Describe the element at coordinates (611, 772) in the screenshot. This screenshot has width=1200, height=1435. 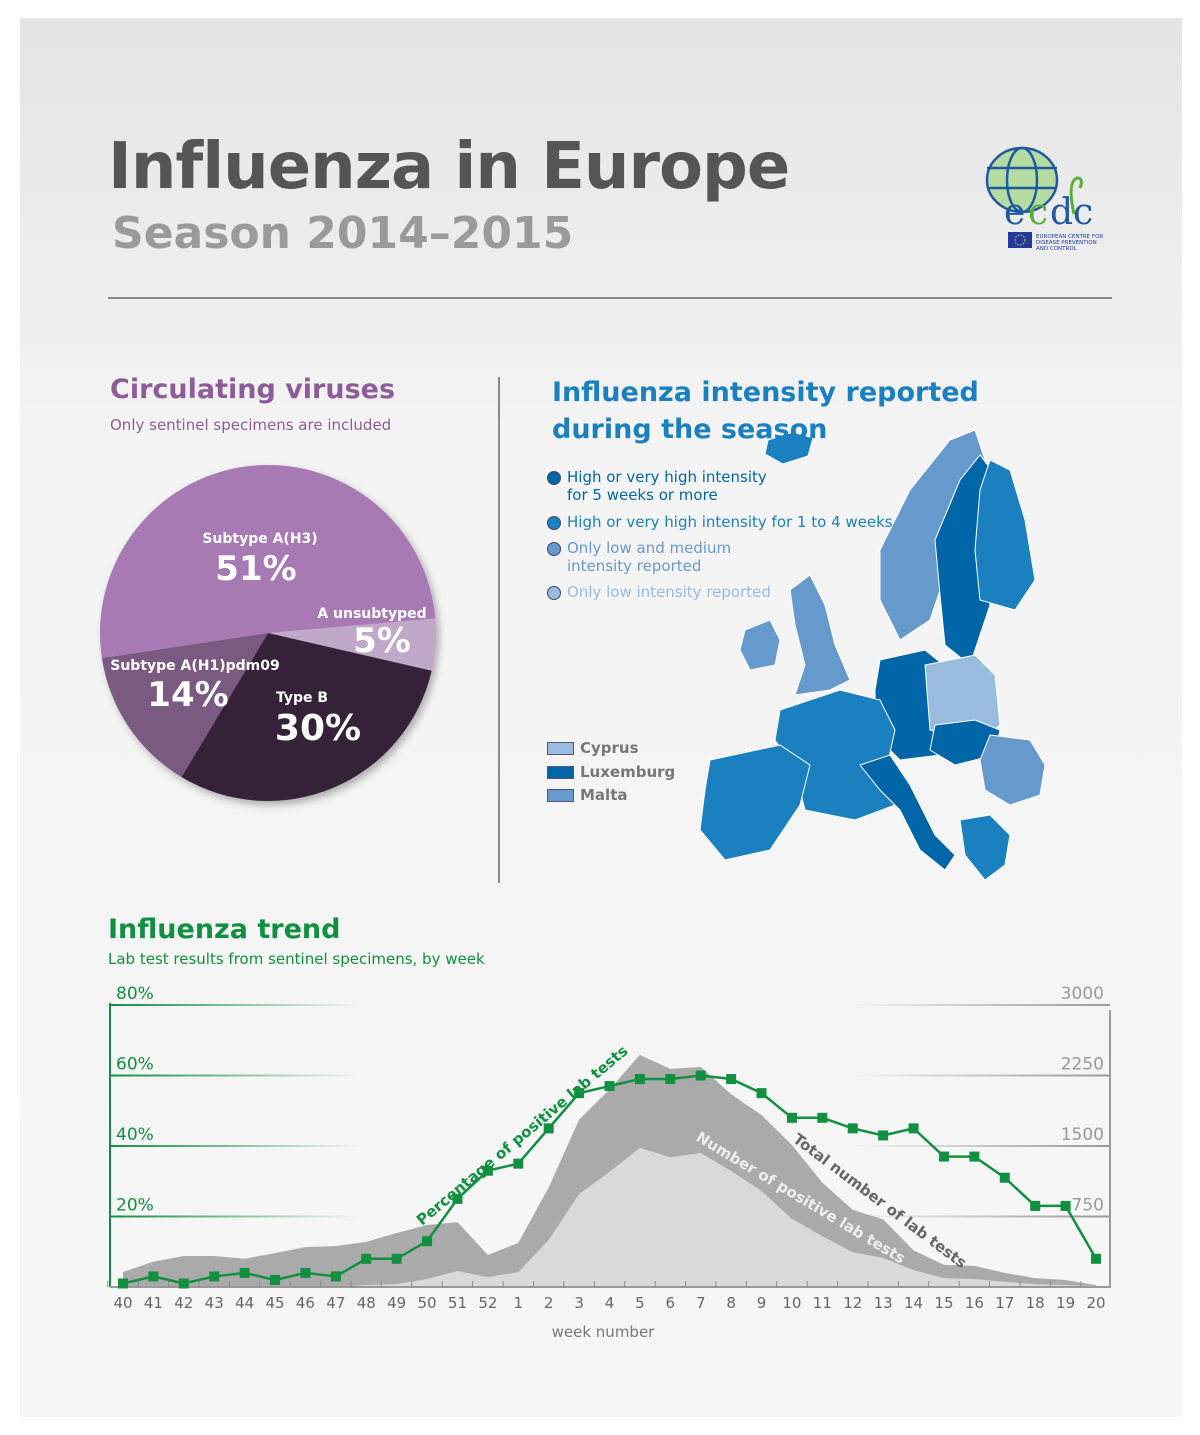
I see `small-country-luxemburg: Luxemburg` at that location.